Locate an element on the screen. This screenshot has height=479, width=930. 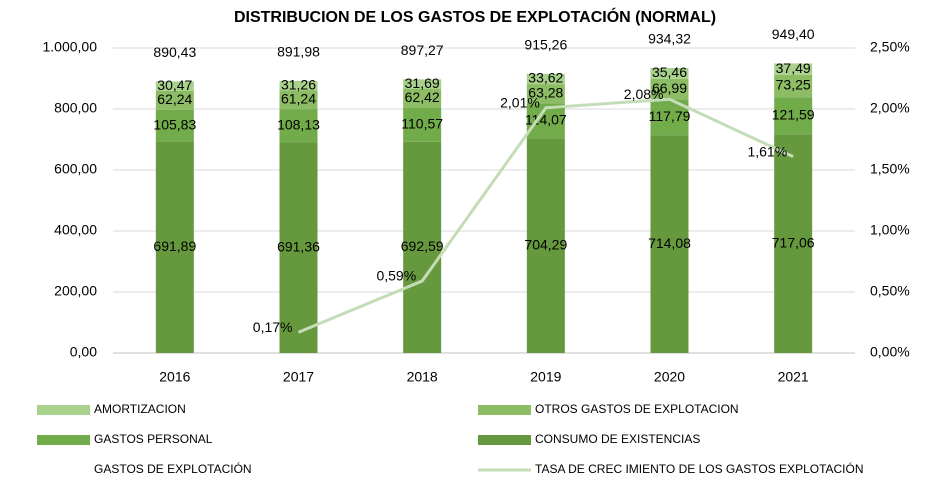
line-label: 0,17% is located at coordinates (273, 327).